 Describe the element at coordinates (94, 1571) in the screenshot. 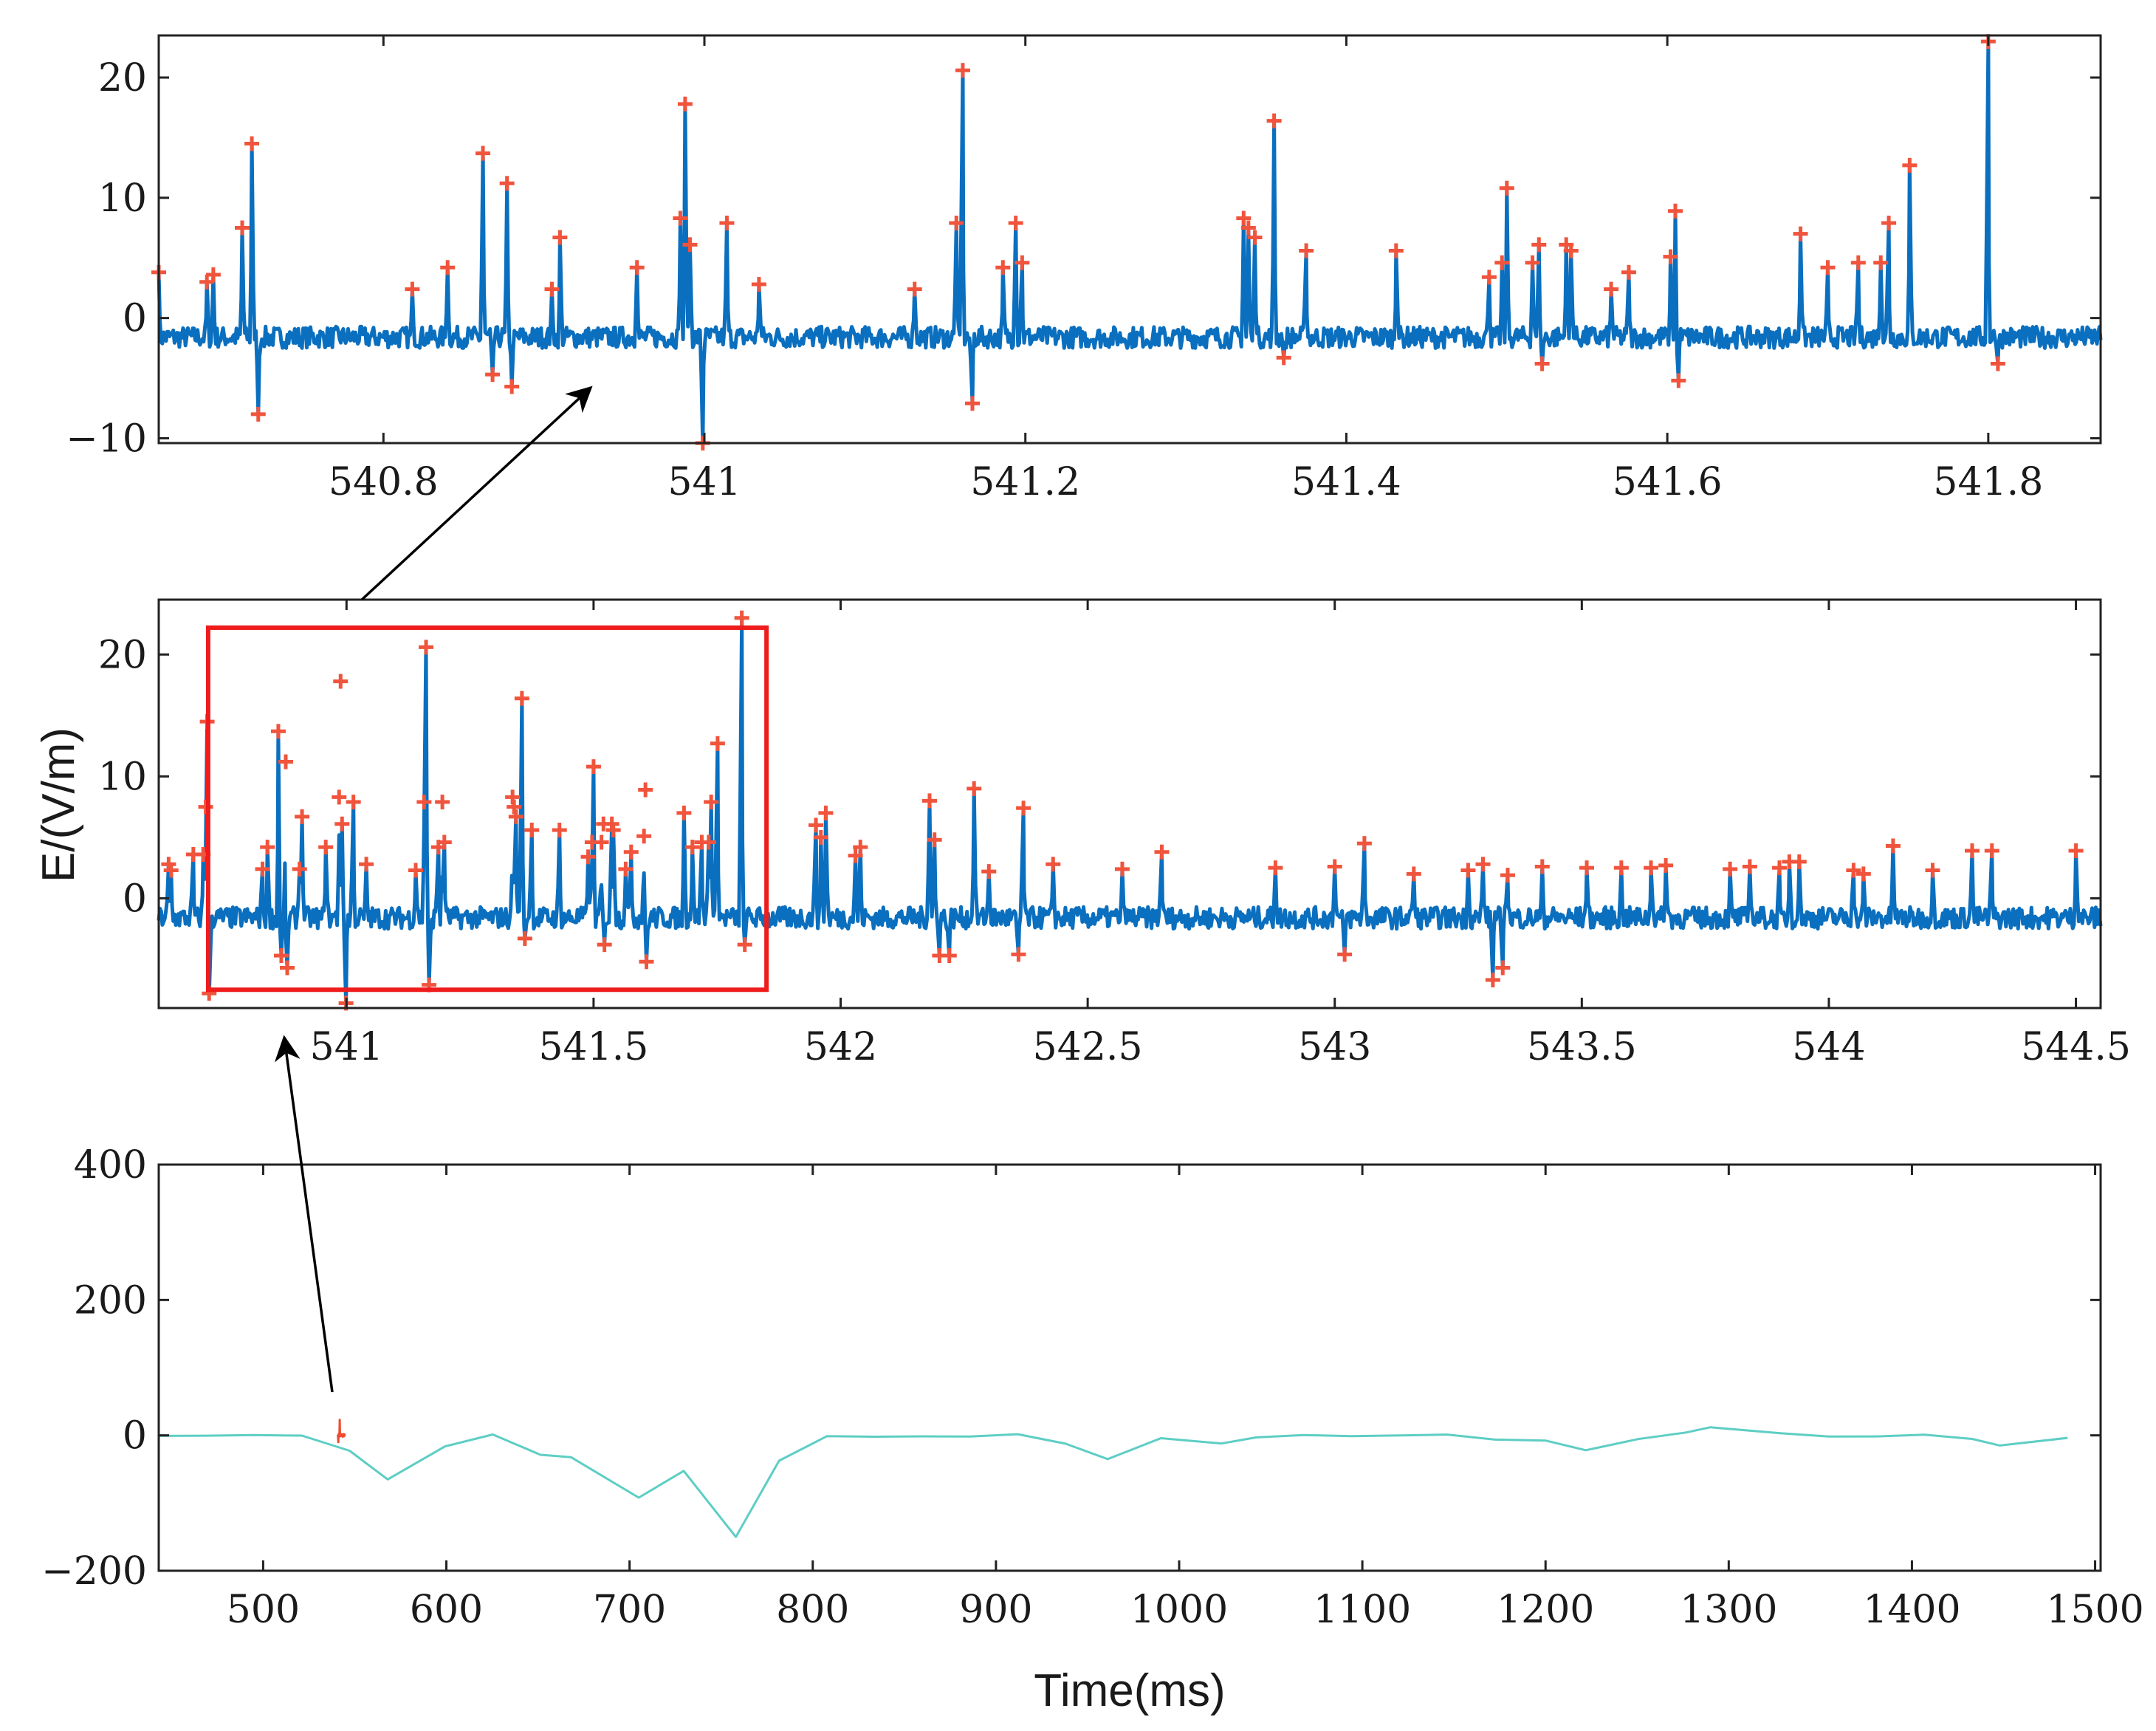

I see `y-tick-label: −200` at that location.